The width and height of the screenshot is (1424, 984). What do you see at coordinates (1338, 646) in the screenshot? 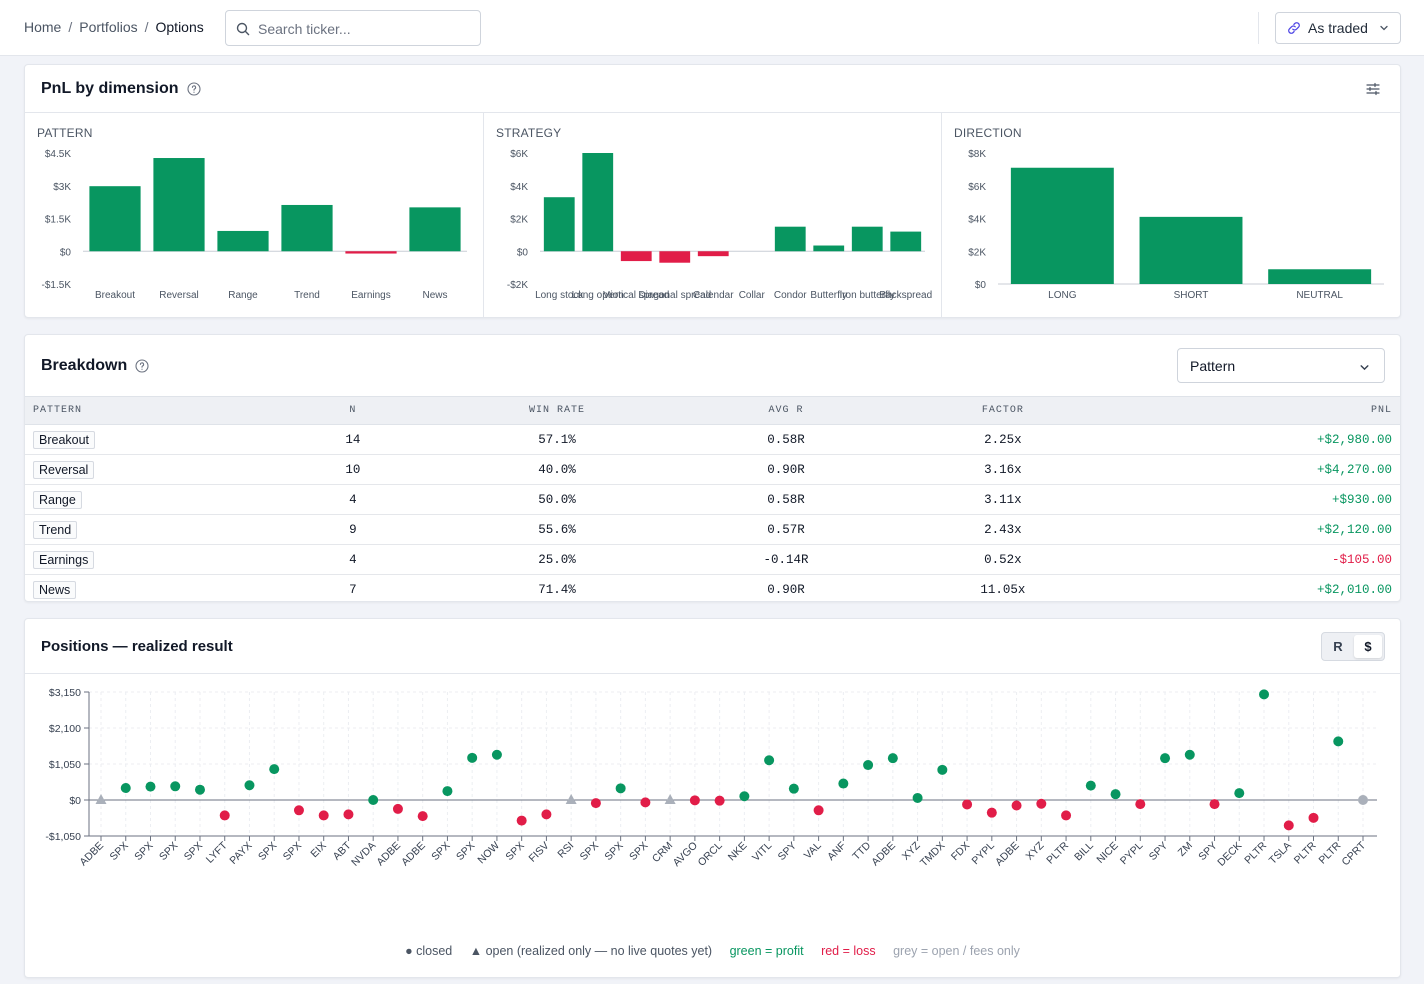
I see `r-toggle-button: R` at bounding box center [1338, 646].